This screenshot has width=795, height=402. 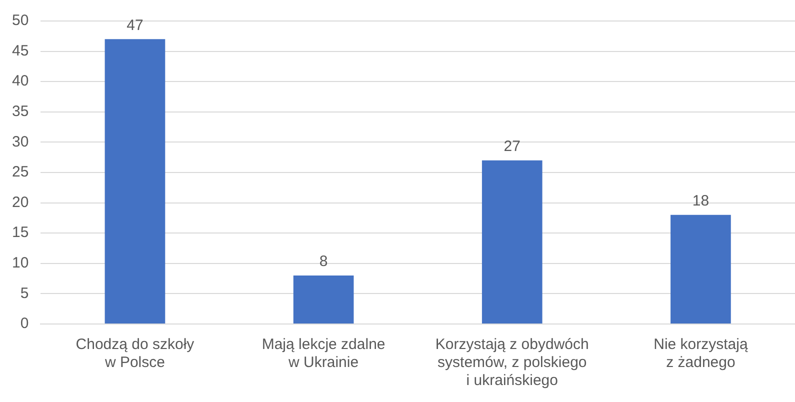 I want to click on data-label: 18, so click(x=701, y=201).